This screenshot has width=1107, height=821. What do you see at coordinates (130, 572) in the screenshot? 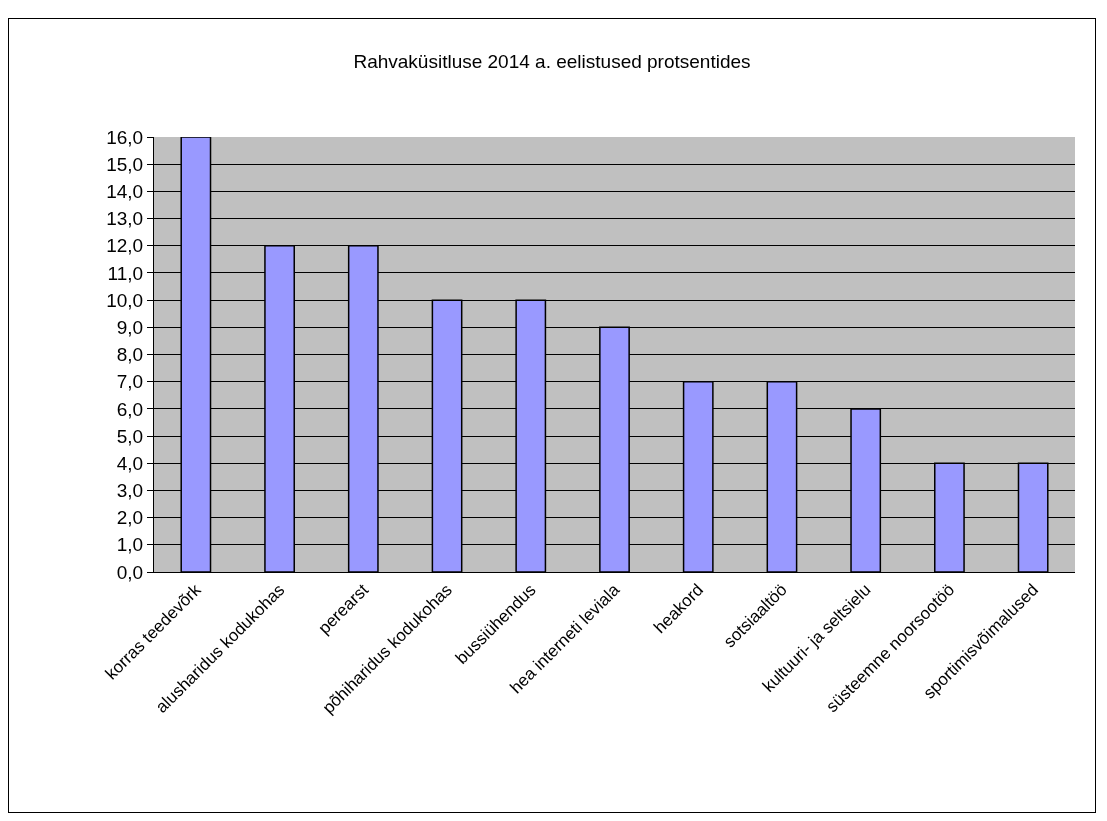
I see `y-tick-label: 0,0` at bounding box center [130, 572].